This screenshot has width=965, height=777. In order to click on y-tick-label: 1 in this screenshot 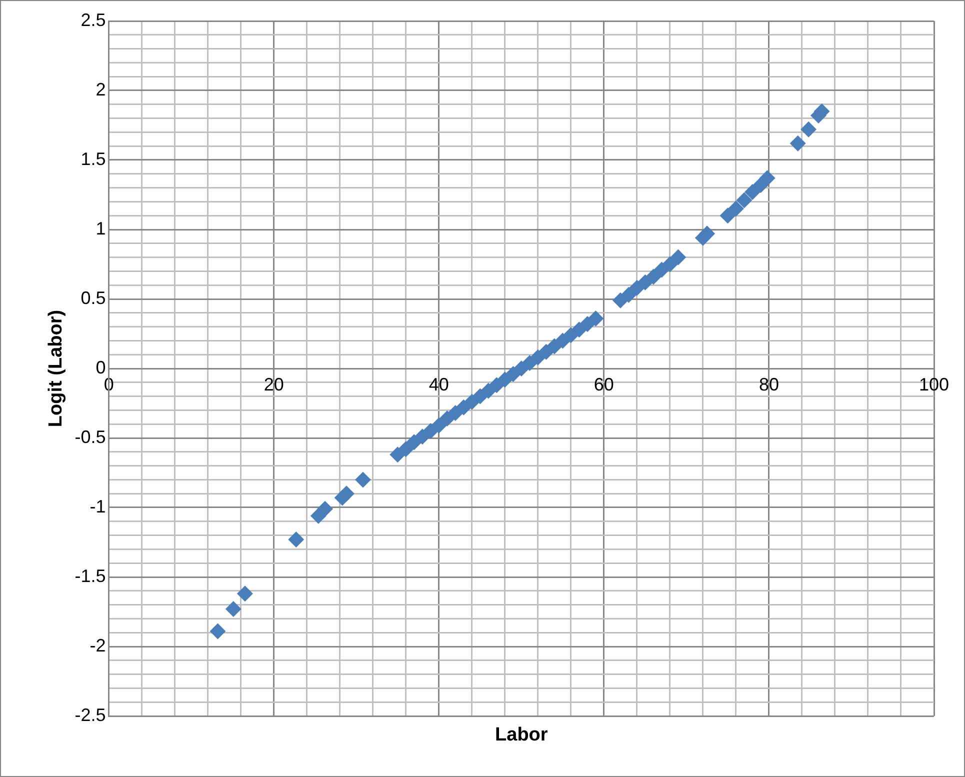, I will do `click(101, 228)`.